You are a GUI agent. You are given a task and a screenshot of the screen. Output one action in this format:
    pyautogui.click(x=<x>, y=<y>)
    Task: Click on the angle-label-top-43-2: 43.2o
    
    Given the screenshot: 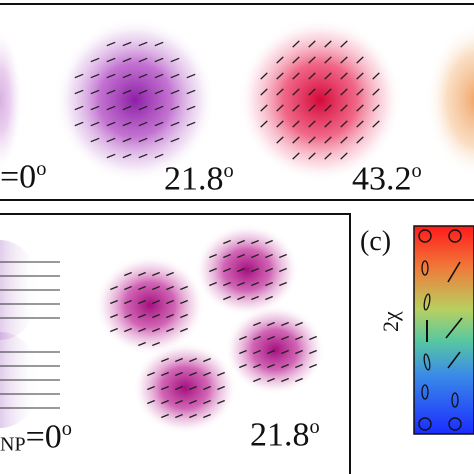 What is the action you would take?
    pyautogui.click(x=387, y=179)
    